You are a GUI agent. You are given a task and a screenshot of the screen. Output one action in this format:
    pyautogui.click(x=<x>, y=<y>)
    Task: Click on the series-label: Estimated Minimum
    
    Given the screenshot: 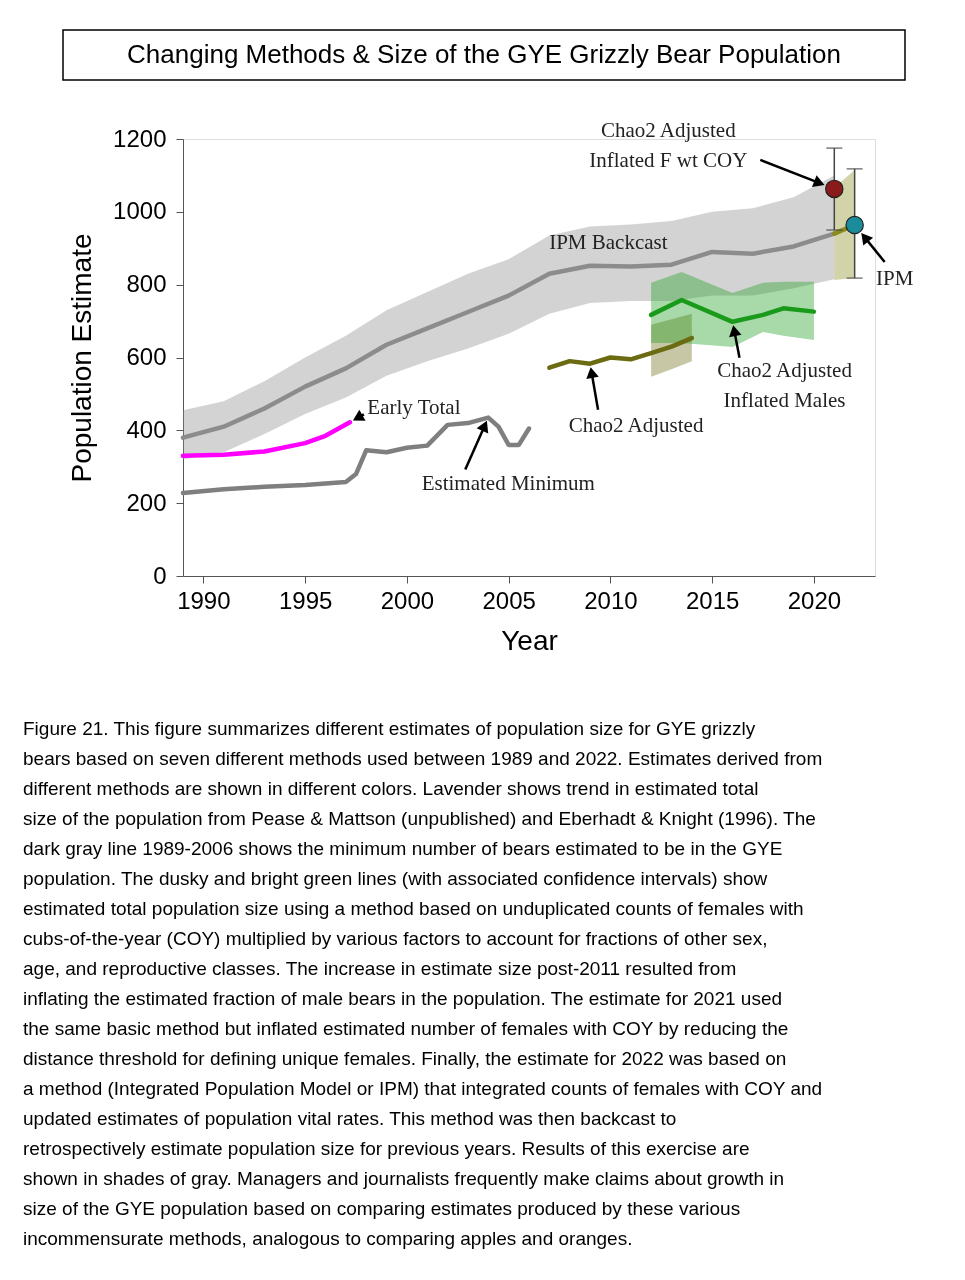 What is the action you would take?
    pyautogui.click(x=508, y=482)
    